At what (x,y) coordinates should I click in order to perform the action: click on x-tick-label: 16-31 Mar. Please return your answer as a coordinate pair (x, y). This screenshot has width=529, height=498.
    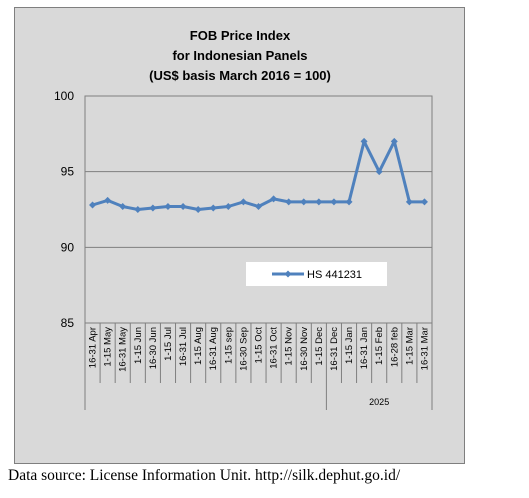
    Looking at the image, I should click on (424, 348).